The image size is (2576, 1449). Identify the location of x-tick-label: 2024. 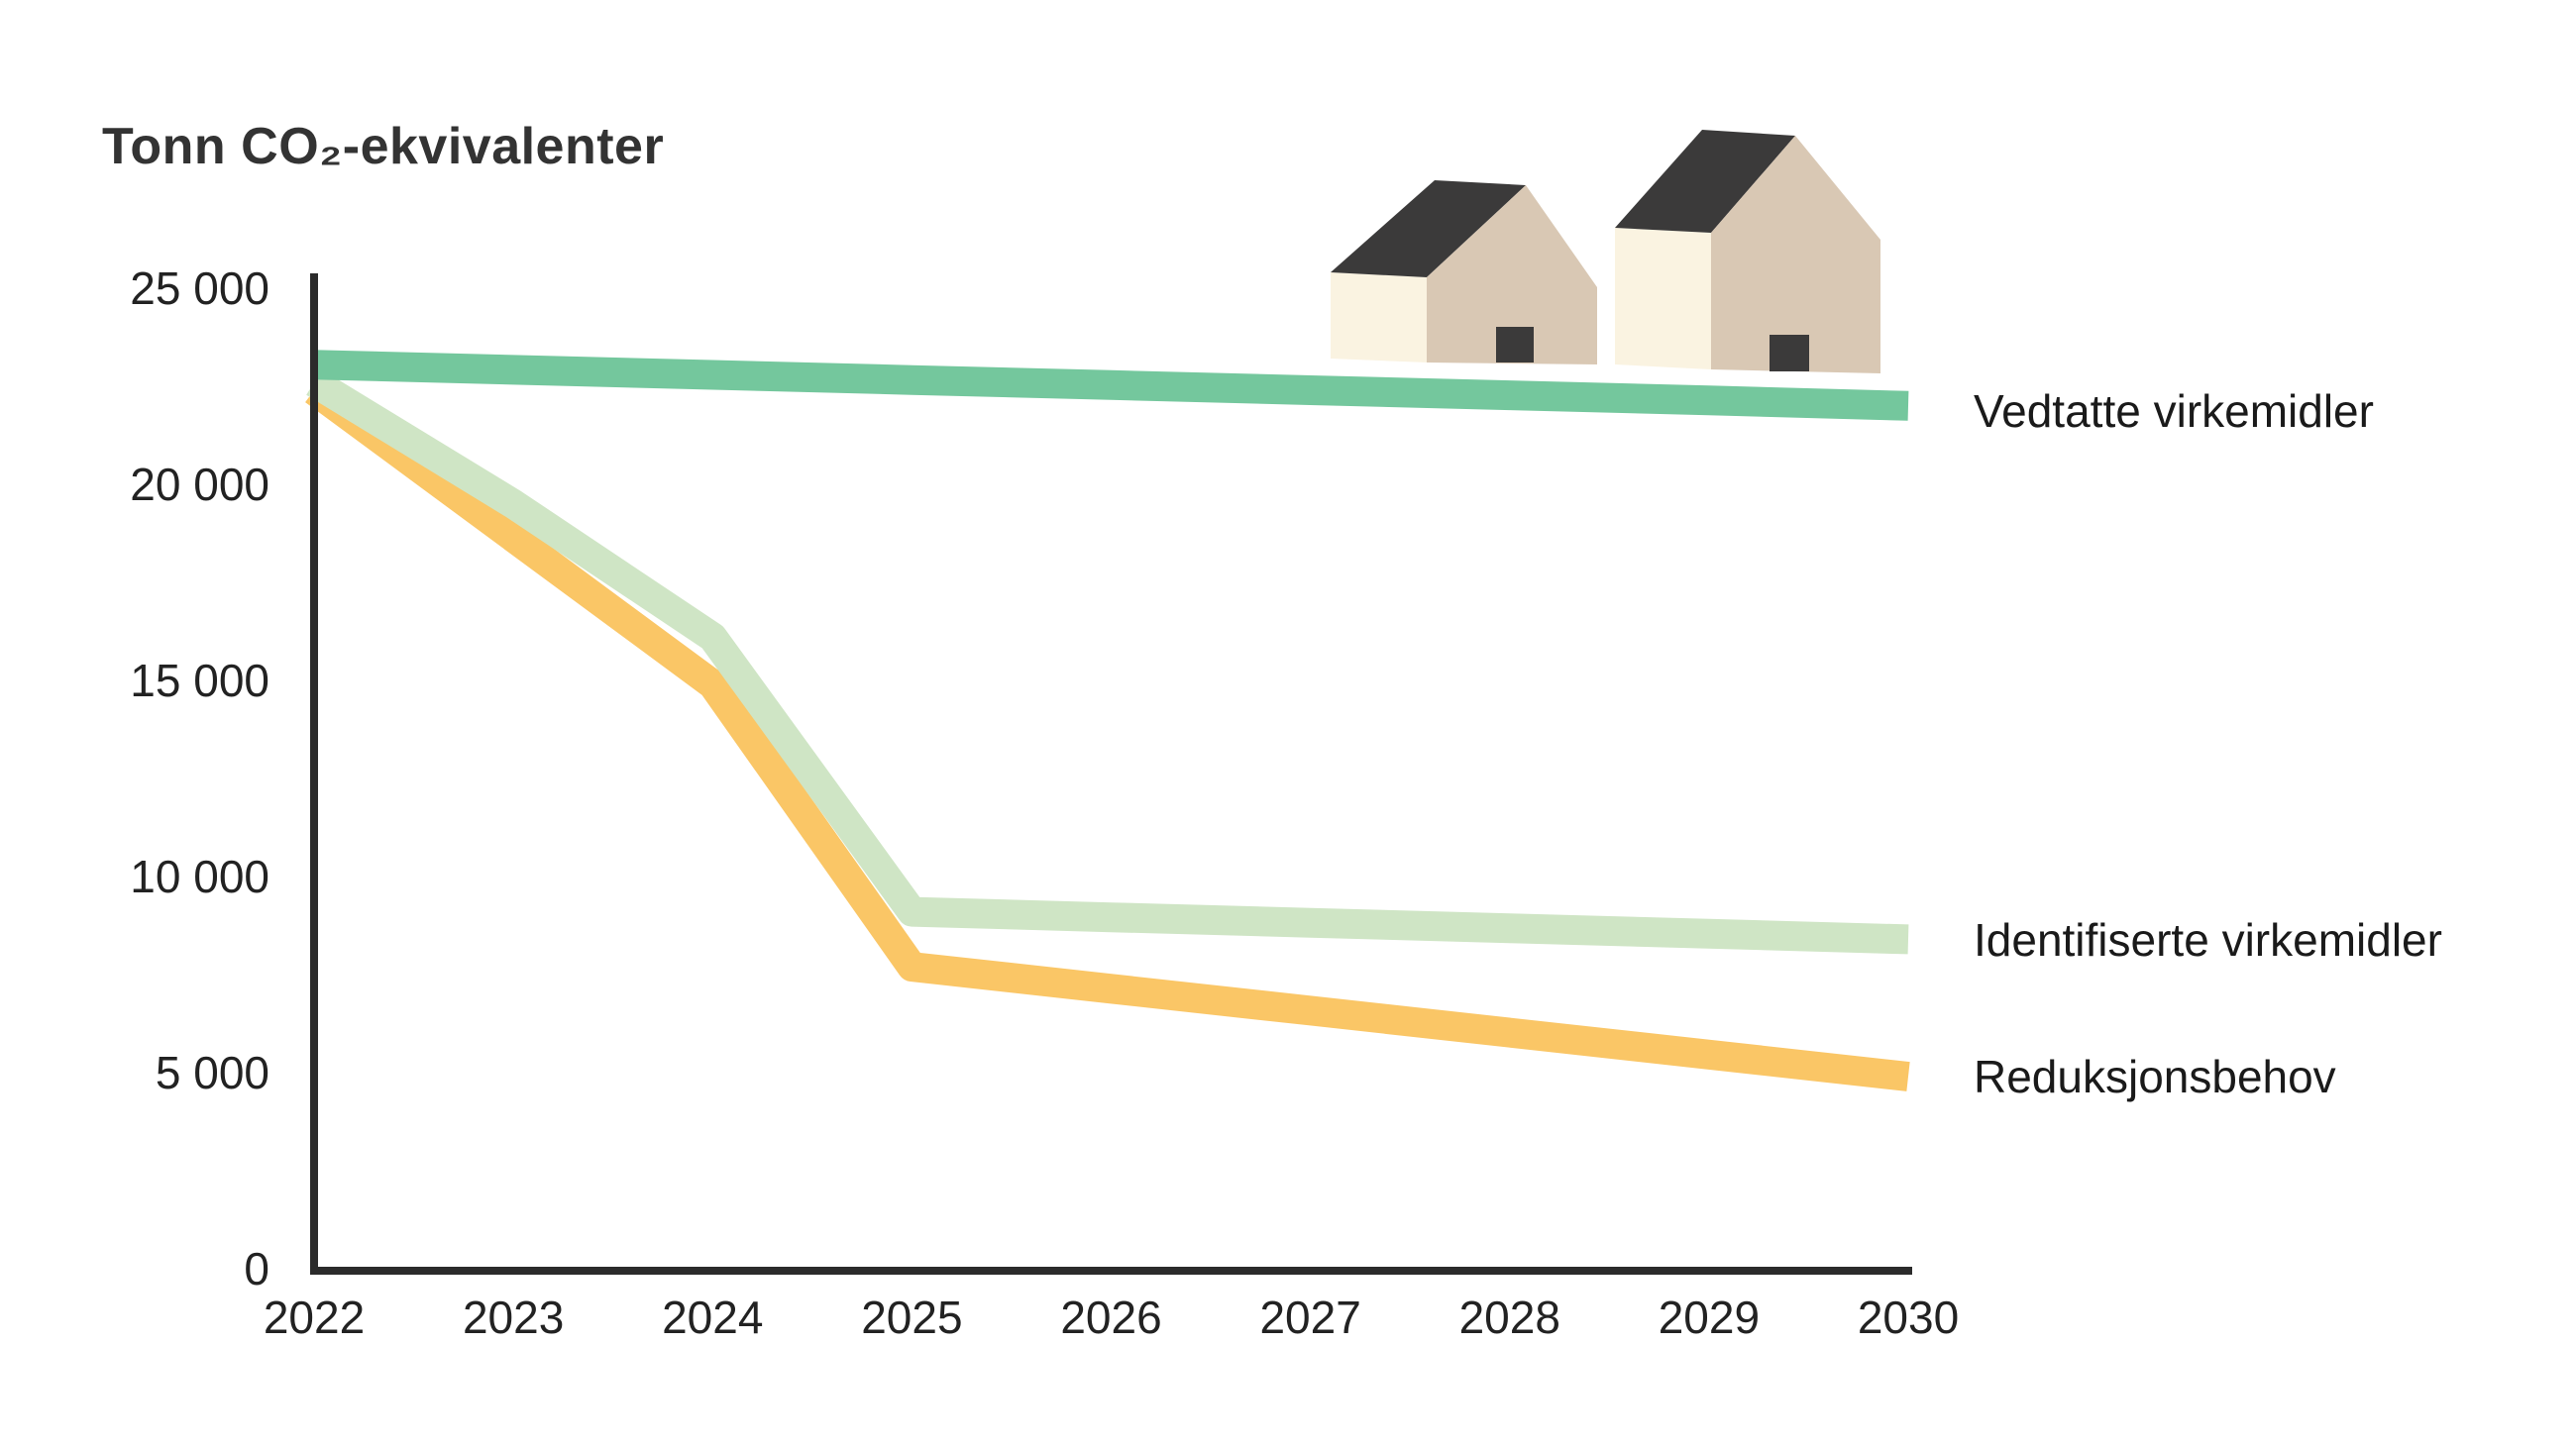
(713, 1317).